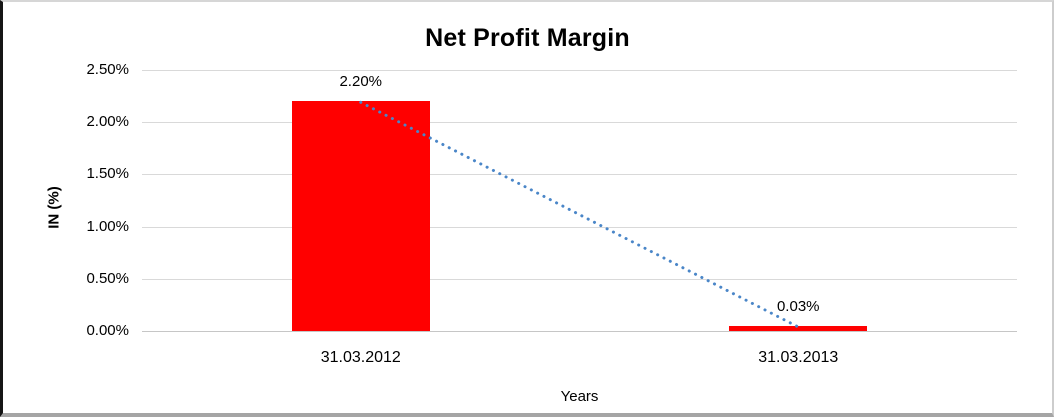  What do you see at coordinates (107, 330) in the screenshot?
I see `y-tick-label: 0.00%` at bounding box center [107, 330].